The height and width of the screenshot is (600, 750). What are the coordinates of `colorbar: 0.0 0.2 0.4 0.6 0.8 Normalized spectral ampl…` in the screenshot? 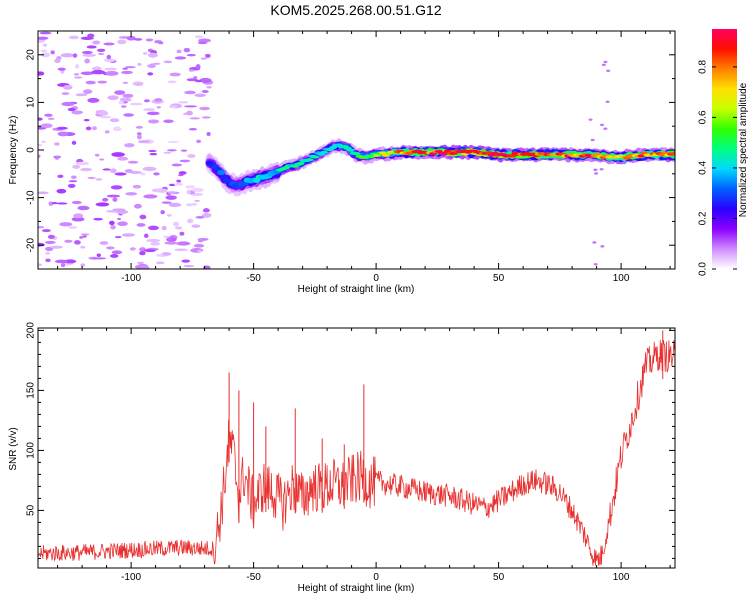 It's located at (723, 152).